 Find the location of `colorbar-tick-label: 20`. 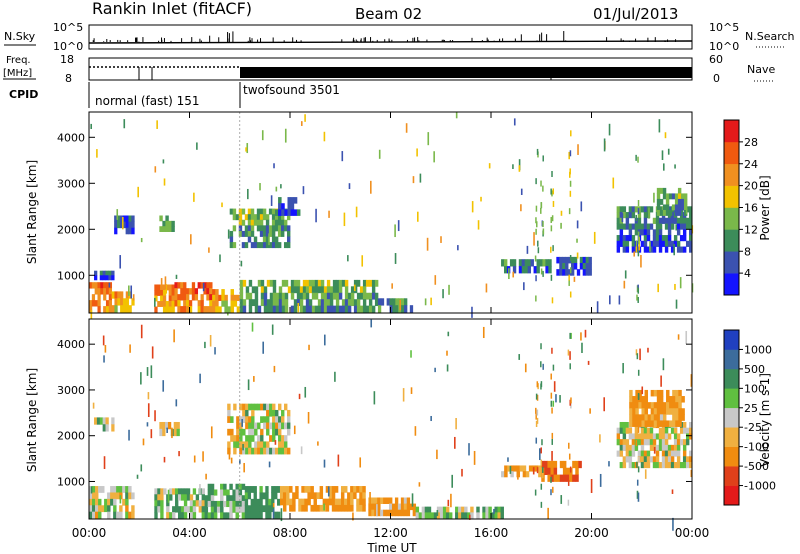

colorbar-tick-label: 20 is located at coordinates (751, 186).